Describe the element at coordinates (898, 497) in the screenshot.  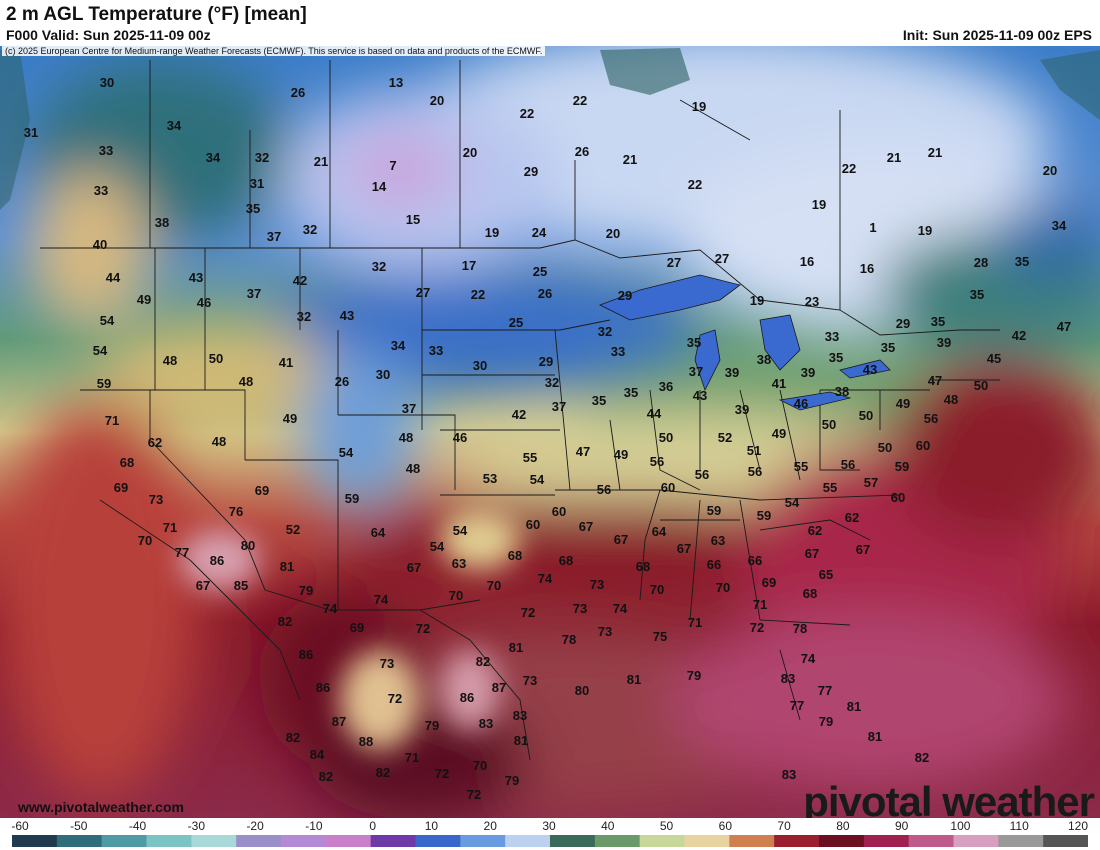
I see `temperature-value: 60` at that location.